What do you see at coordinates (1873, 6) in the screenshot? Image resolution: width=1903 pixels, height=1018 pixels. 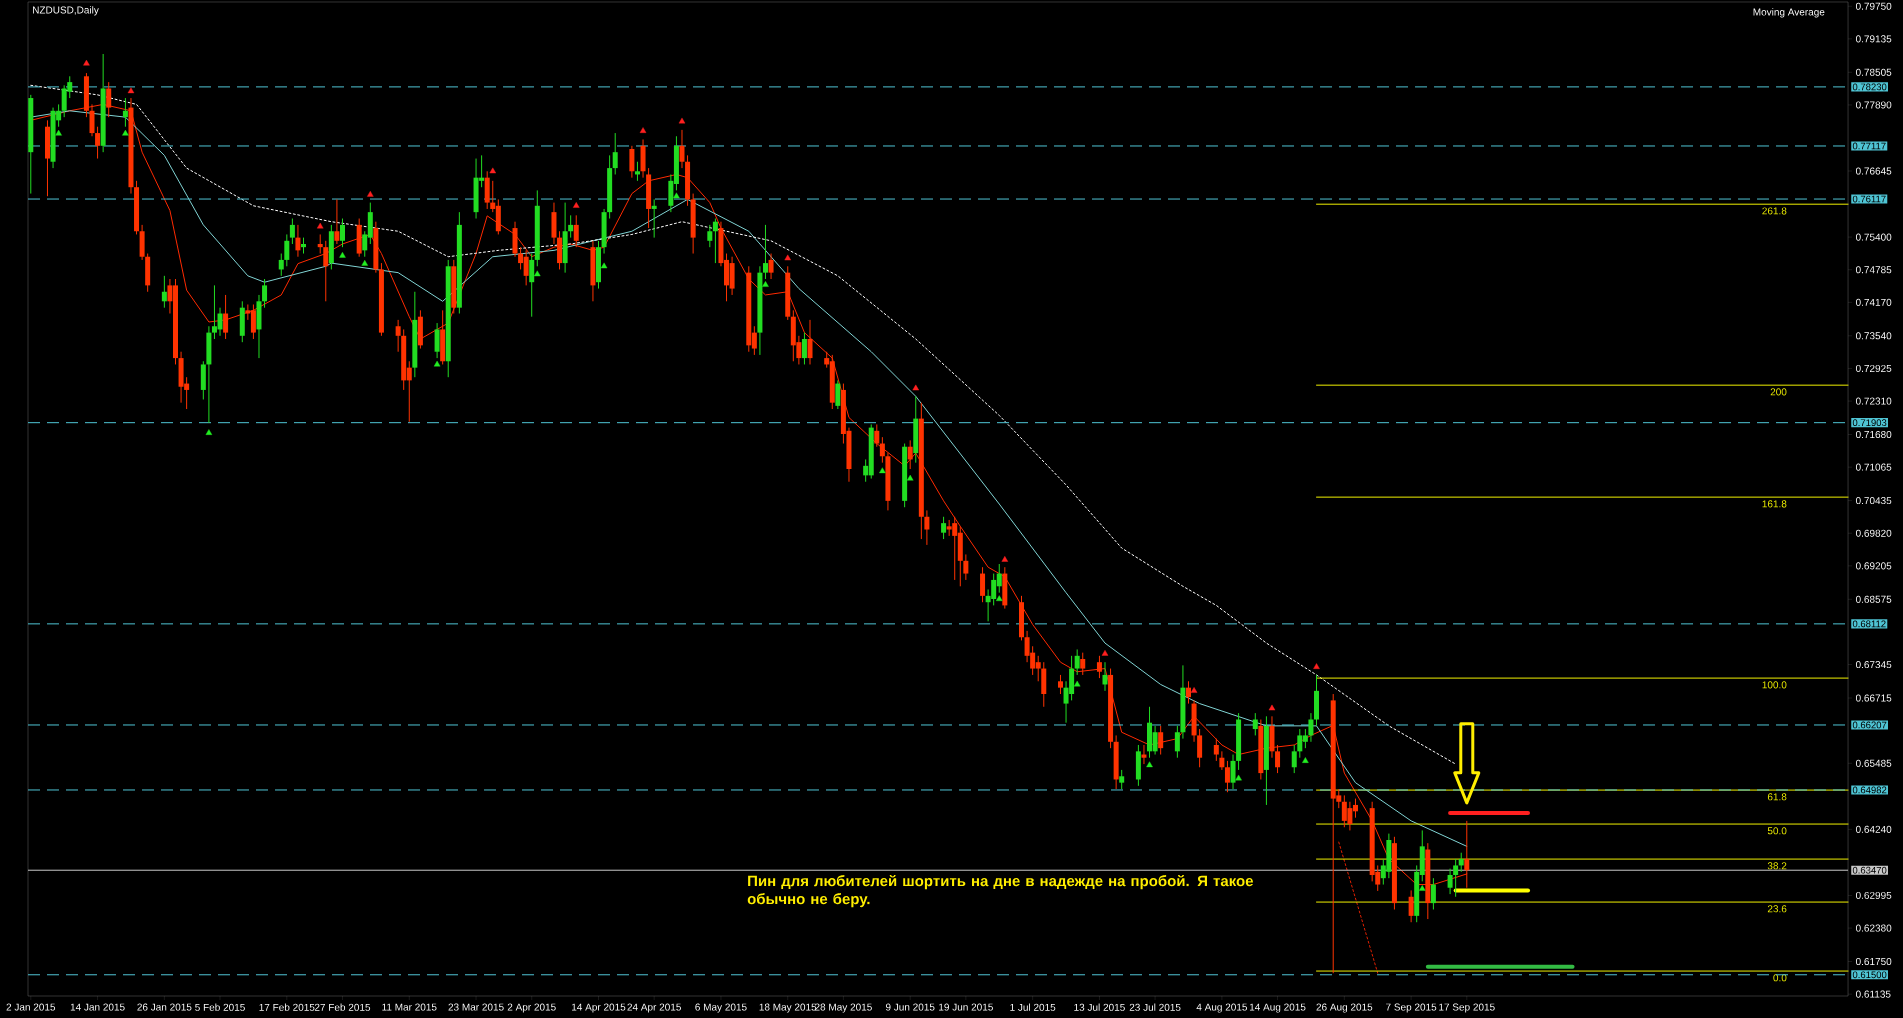 I see `y-tick-label: 0.79750` at bounding box center [1873, 6].